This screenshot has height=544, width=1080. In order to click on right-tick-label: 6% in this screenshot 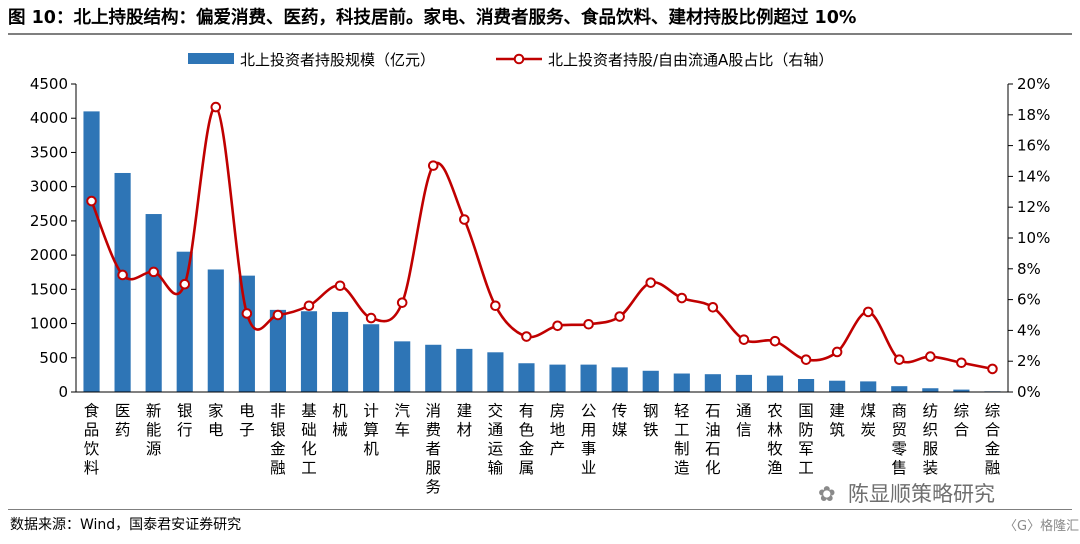, I will do `click(1029, 300)`.